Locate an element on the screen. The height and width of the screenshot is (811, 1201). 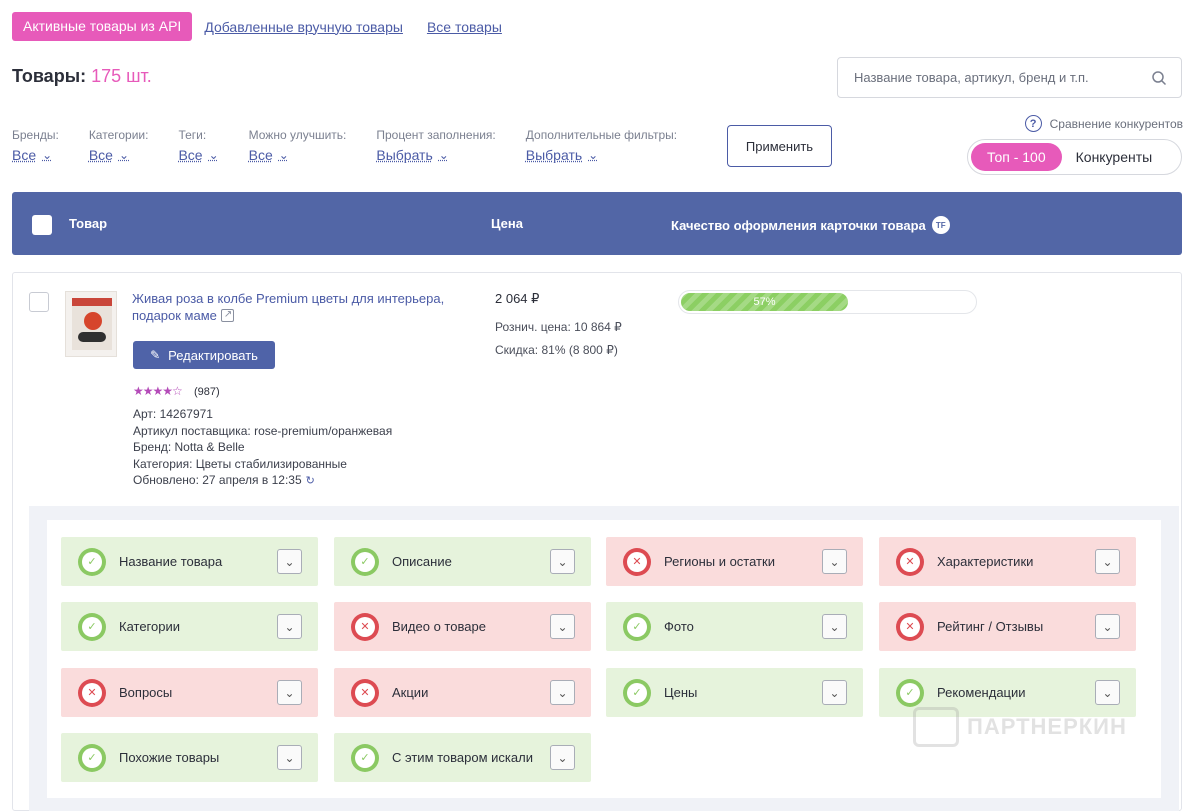
apply-button: Применить is located at coordinates (779, 146).